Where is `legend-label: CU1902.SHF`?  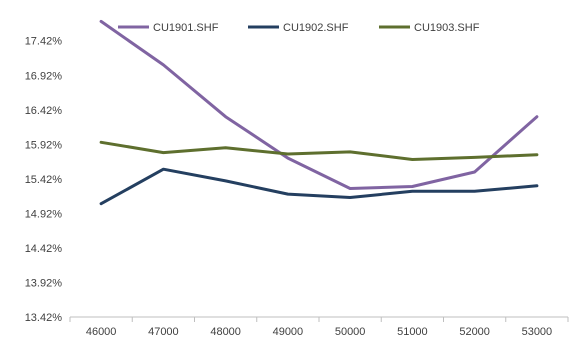
legend-label: CU1902.SHF is located at coordinates (316, 28).